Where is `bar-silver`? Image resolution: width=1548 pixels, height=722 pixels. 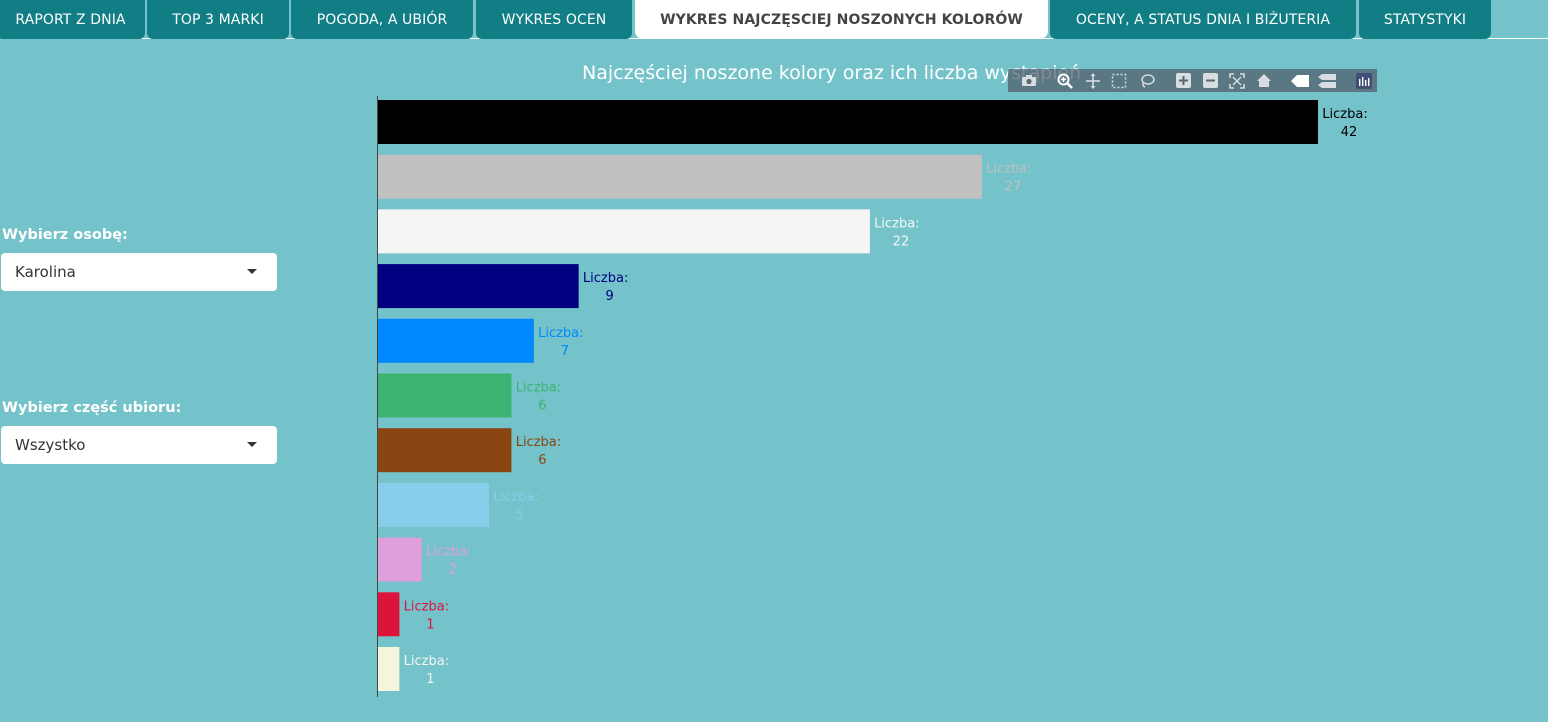 bar-silver is located at coordinates (679, 176).